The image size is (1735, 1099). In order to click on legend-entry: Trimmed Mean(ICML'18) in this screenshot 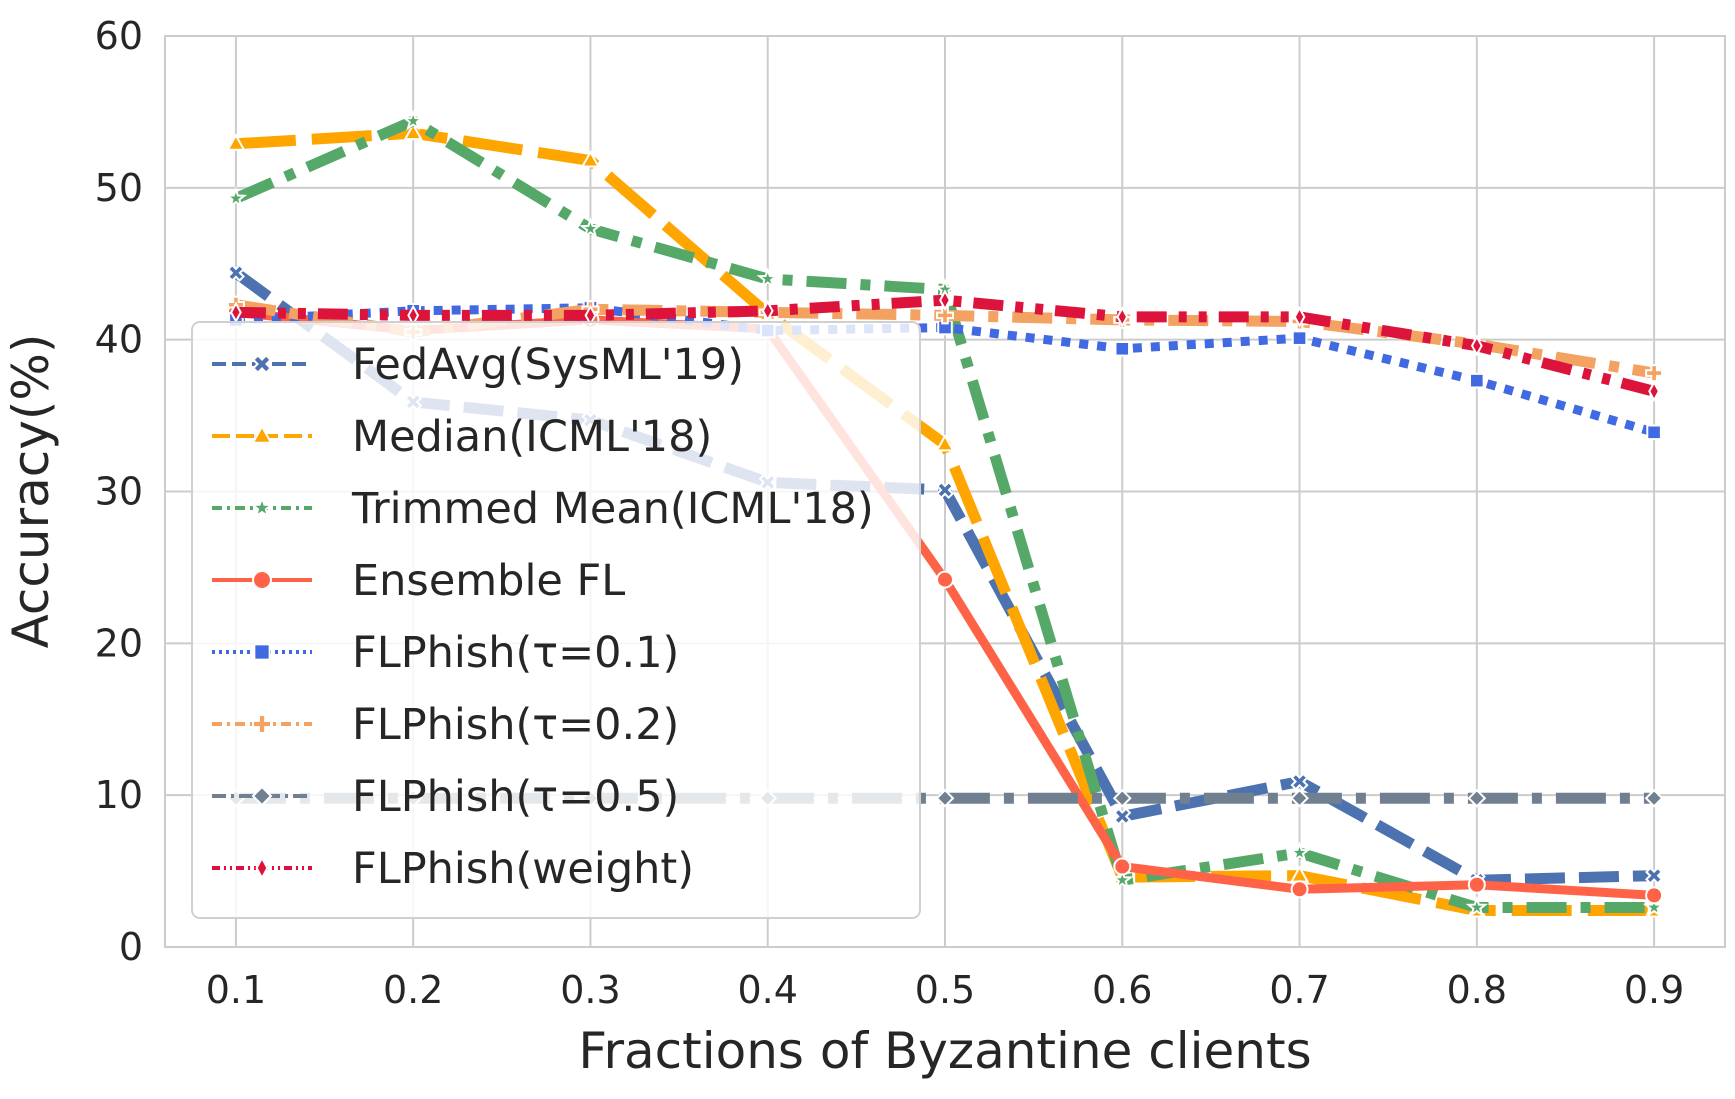, I will do `click(543, 509)`.